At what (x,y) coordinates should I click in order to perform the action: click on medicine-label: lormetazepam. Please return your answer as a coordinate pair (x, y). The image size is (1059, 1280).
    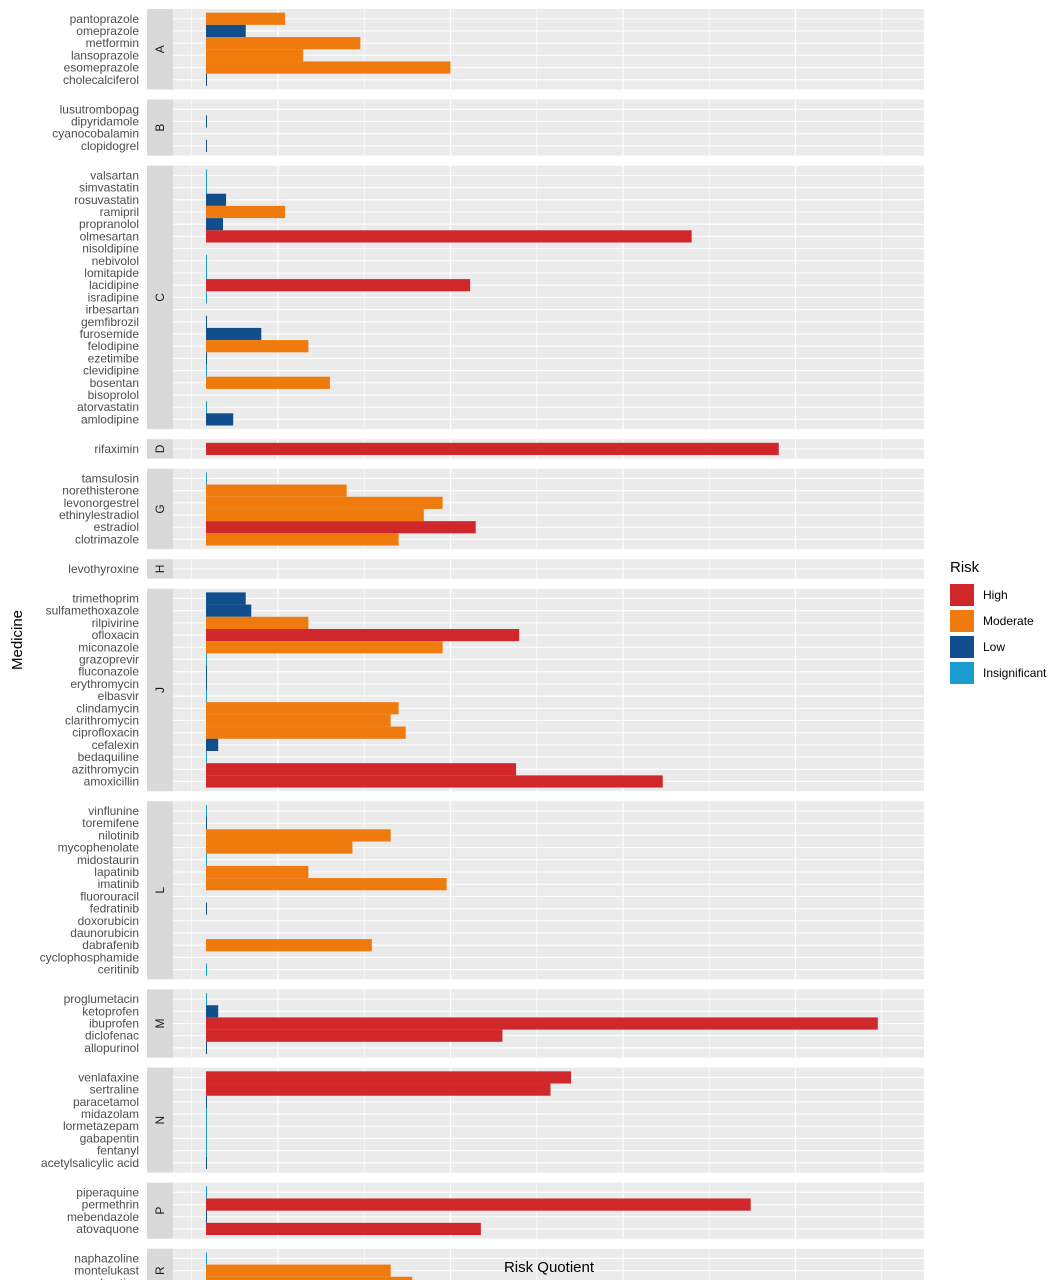
    Looking at the image, I should click on (101, 1126).